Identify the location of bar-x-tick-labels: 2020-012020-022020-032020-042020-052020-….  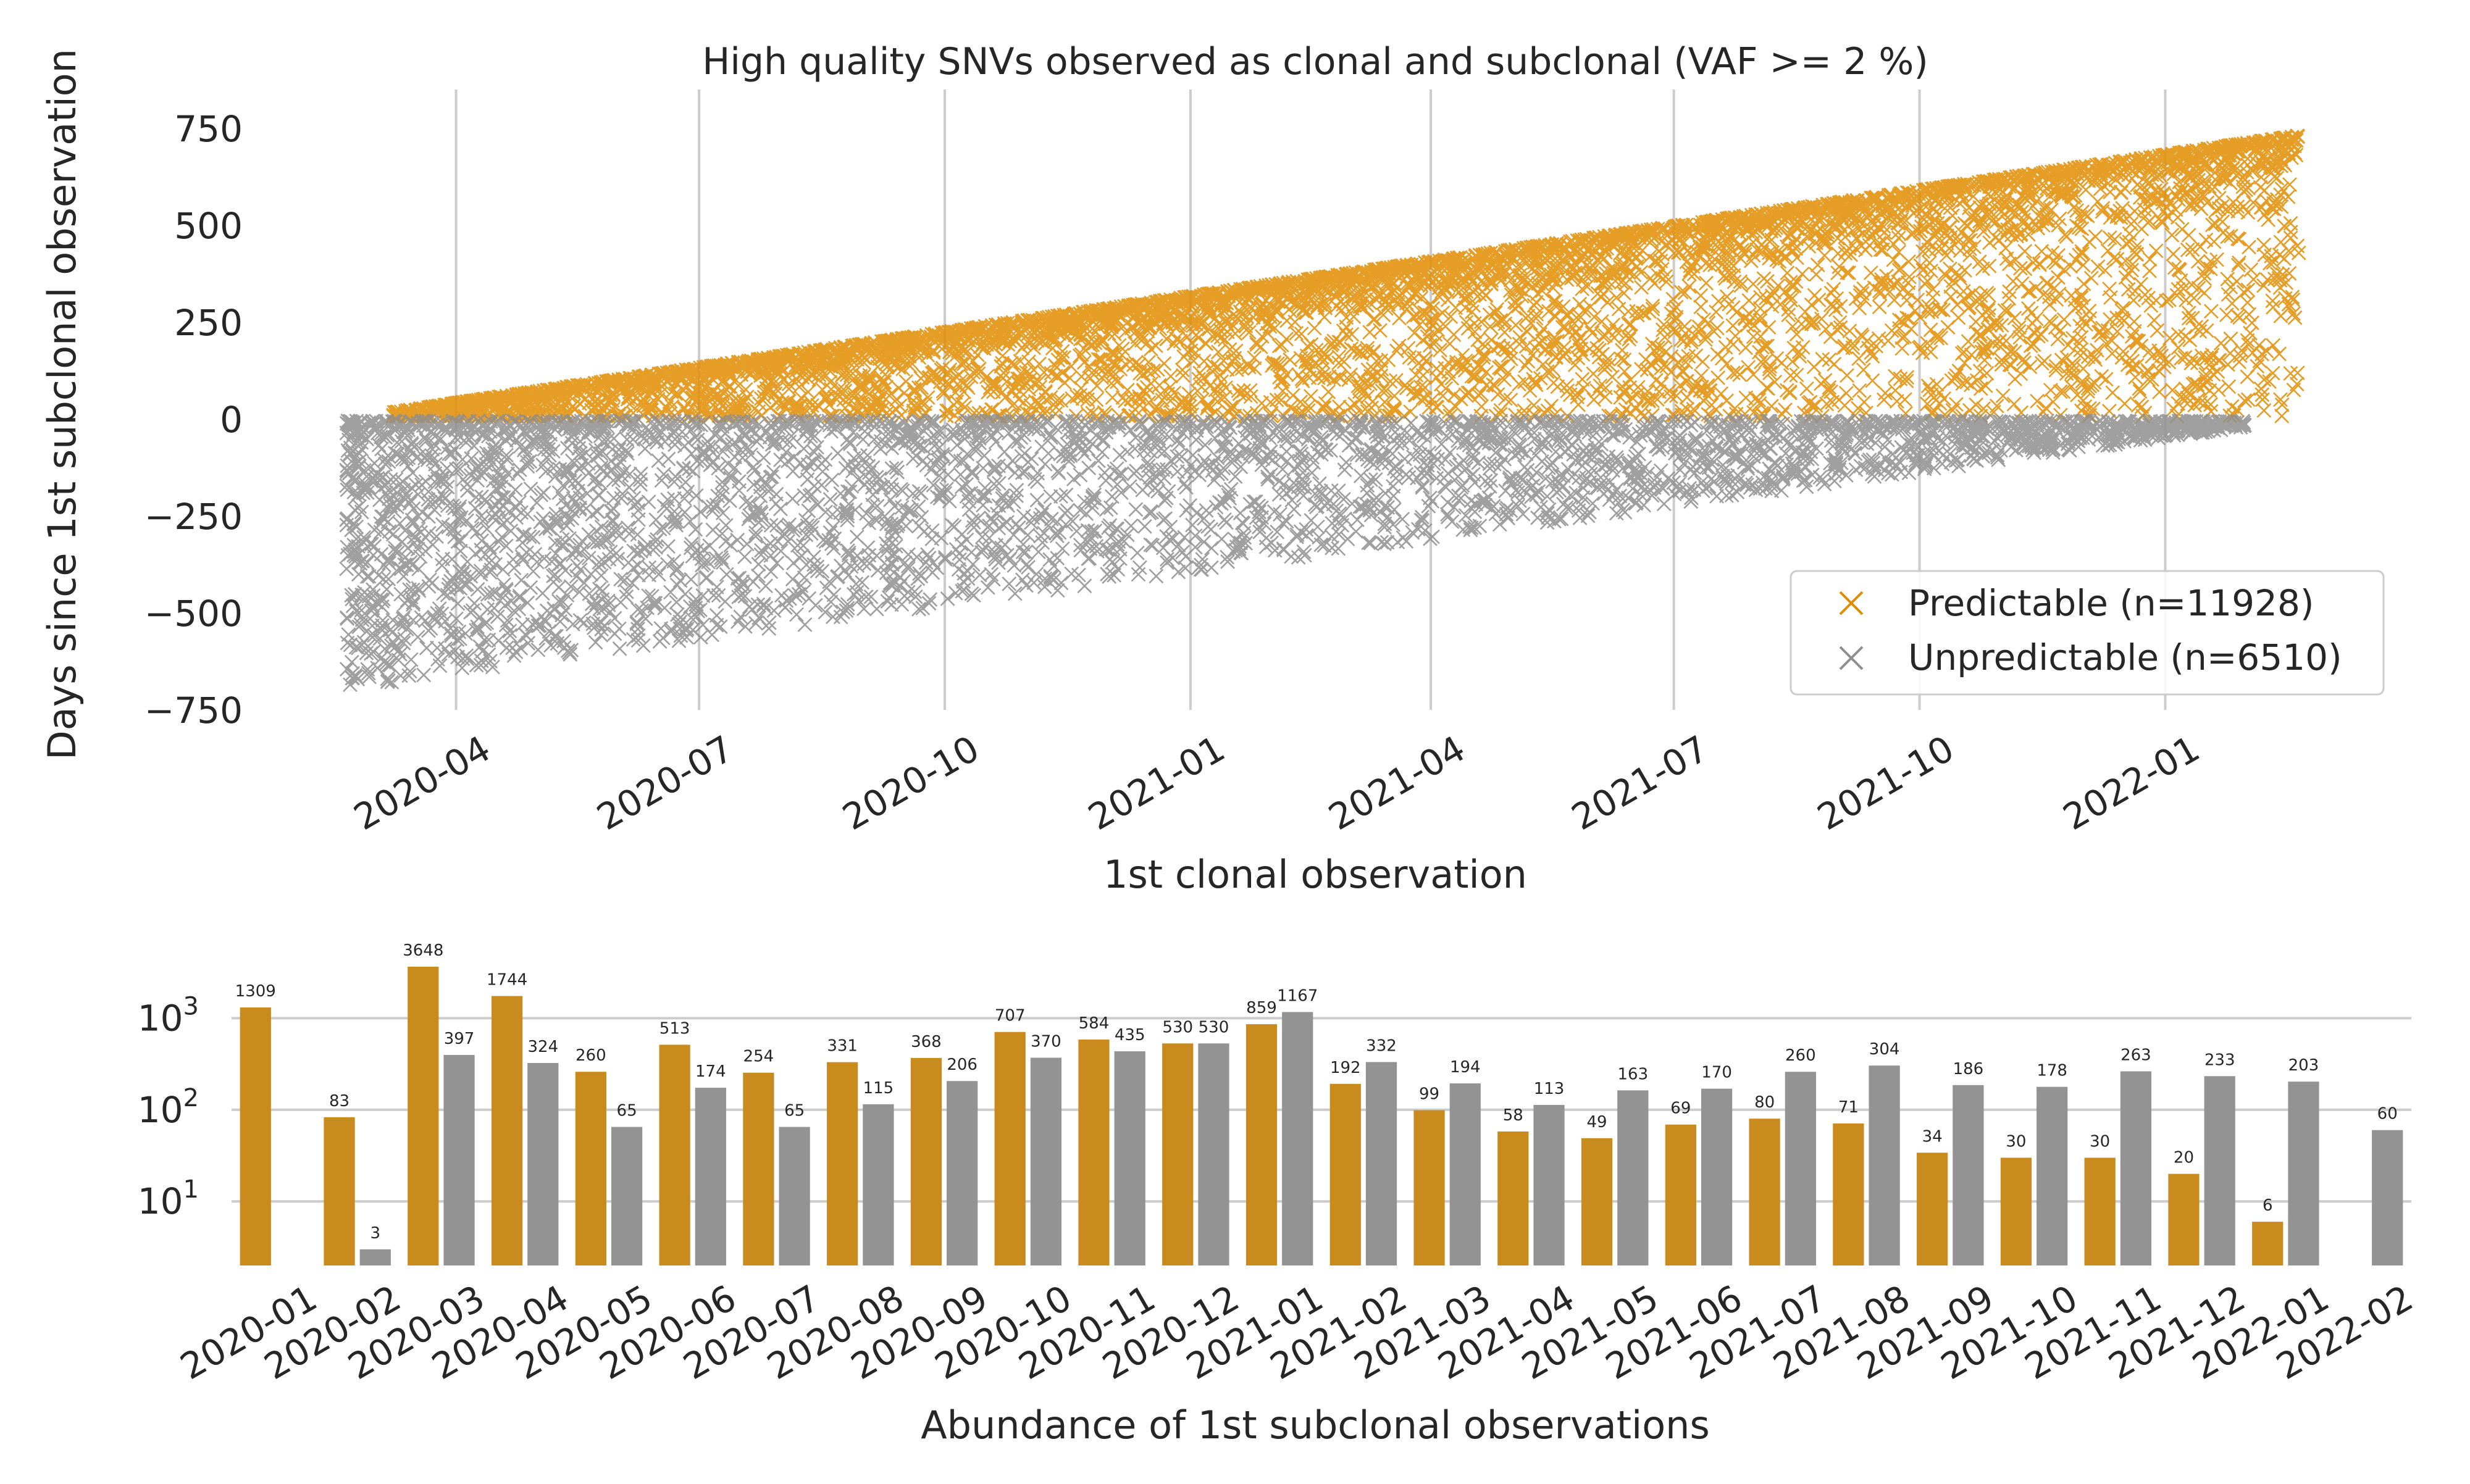
(1297, 1332).